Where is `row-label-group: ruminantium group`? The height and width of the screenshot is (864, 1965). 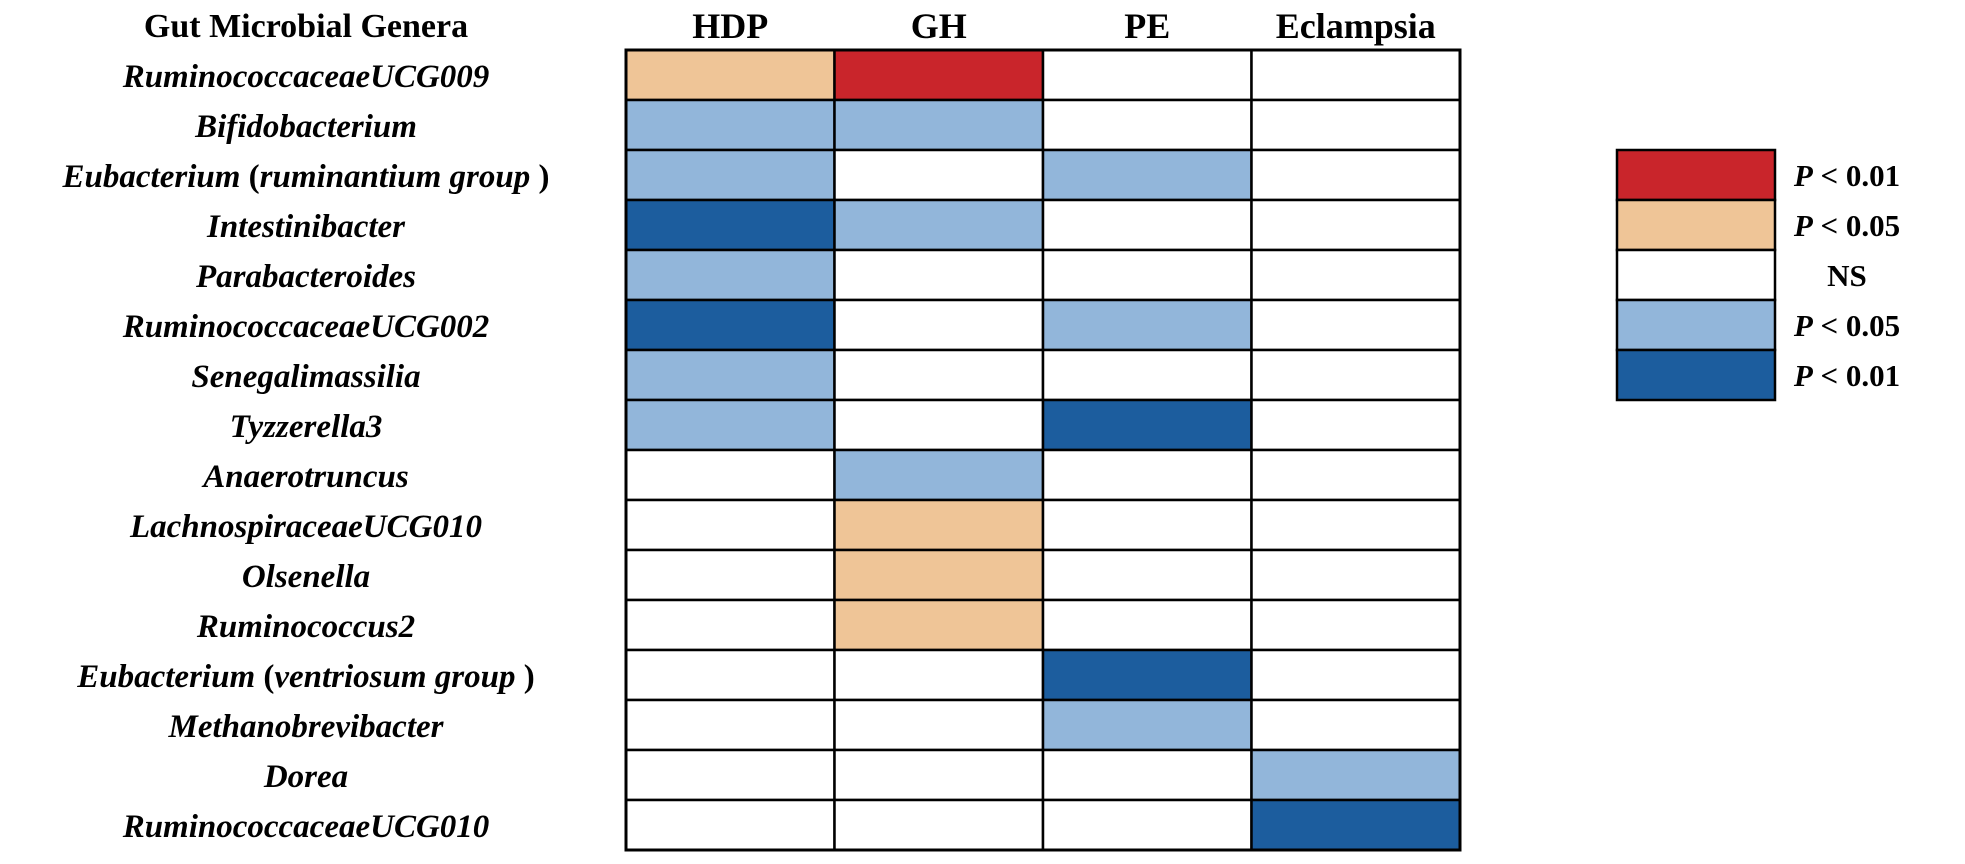
row-label-group: ruminantium group is located at coordinates (395, 177).